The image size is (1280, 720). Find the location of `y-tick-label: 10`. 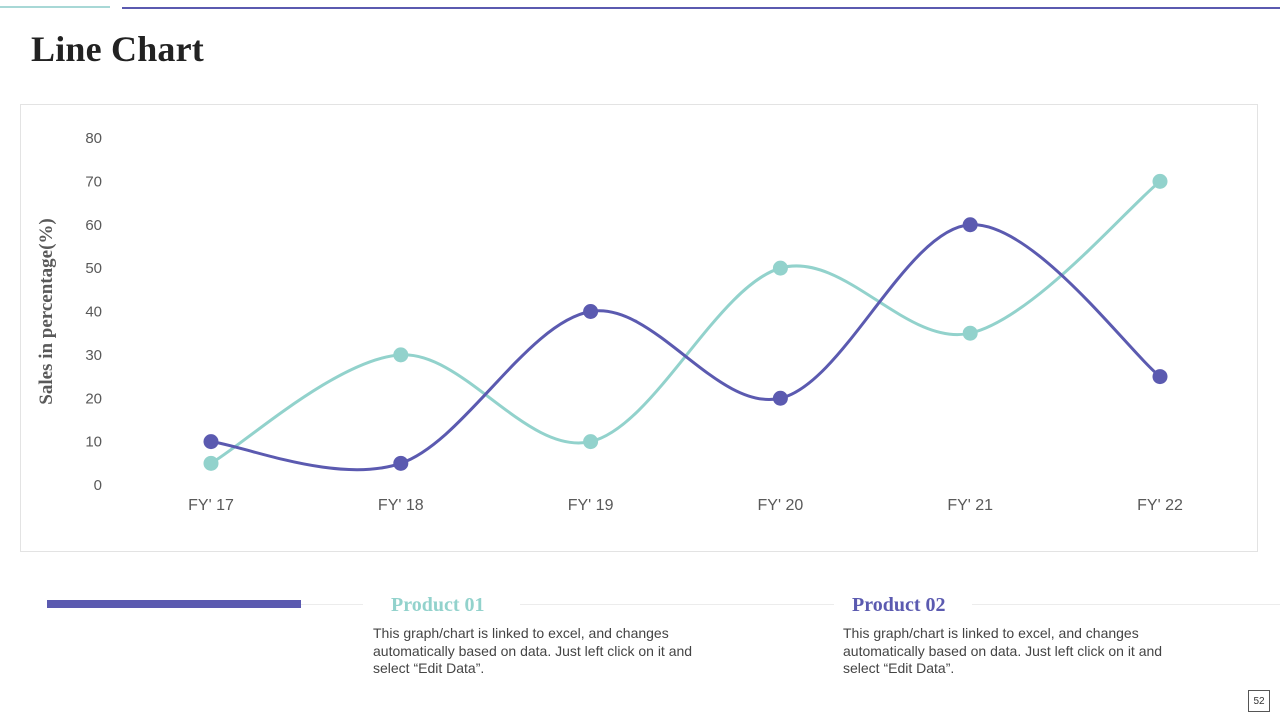

y-tick-label: 10 is located at coordinates (93, 442).